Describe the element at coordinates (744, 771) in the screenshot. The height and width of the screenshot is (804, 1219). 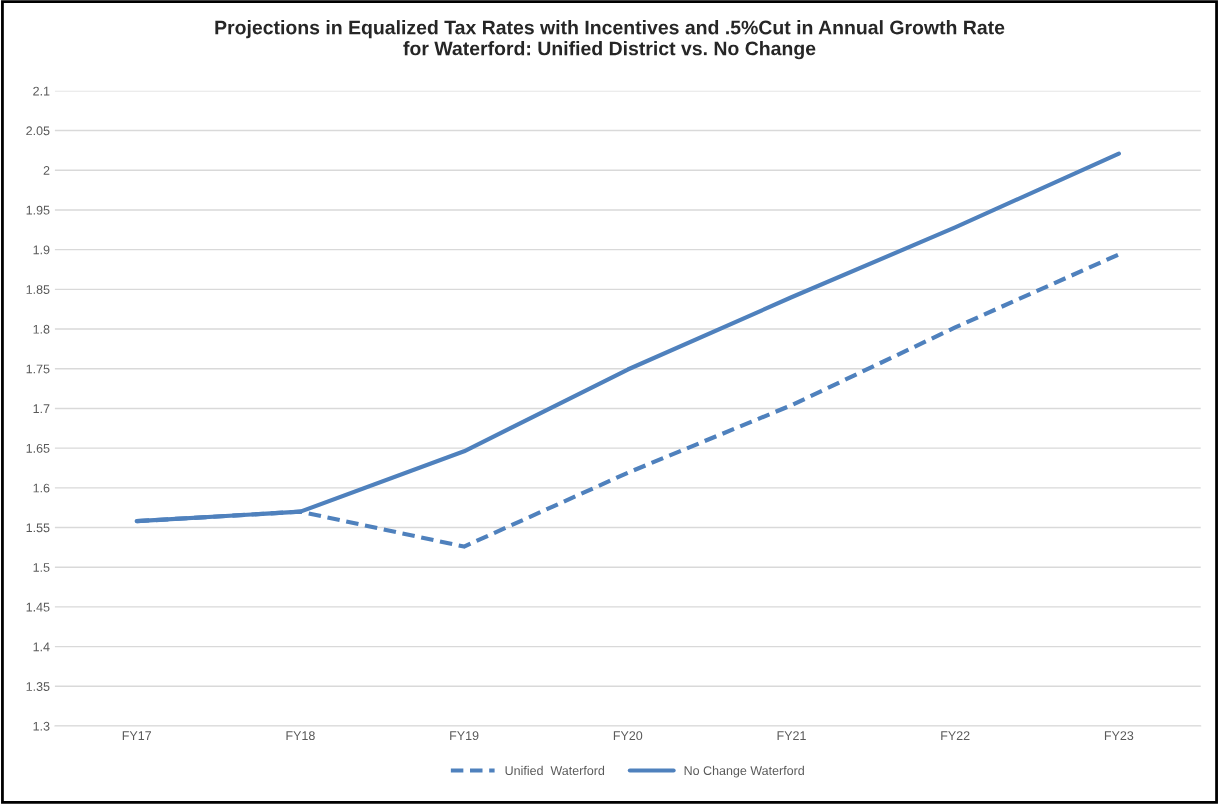
I see `legend-label: No Change Waterford` at that location.